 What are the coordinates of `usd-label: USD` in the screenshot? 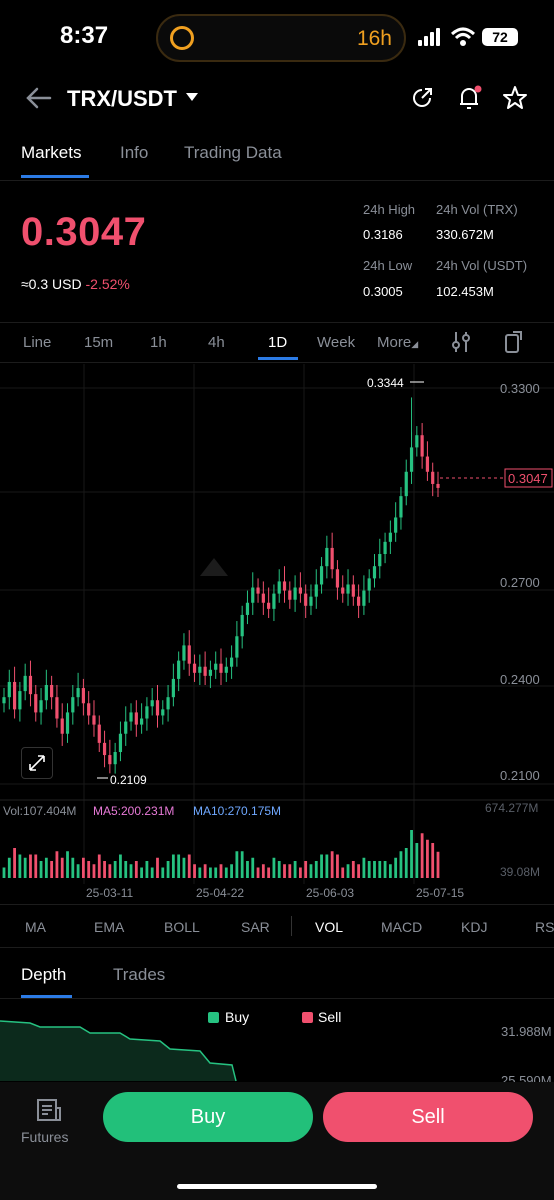 It's located at (67, 284).